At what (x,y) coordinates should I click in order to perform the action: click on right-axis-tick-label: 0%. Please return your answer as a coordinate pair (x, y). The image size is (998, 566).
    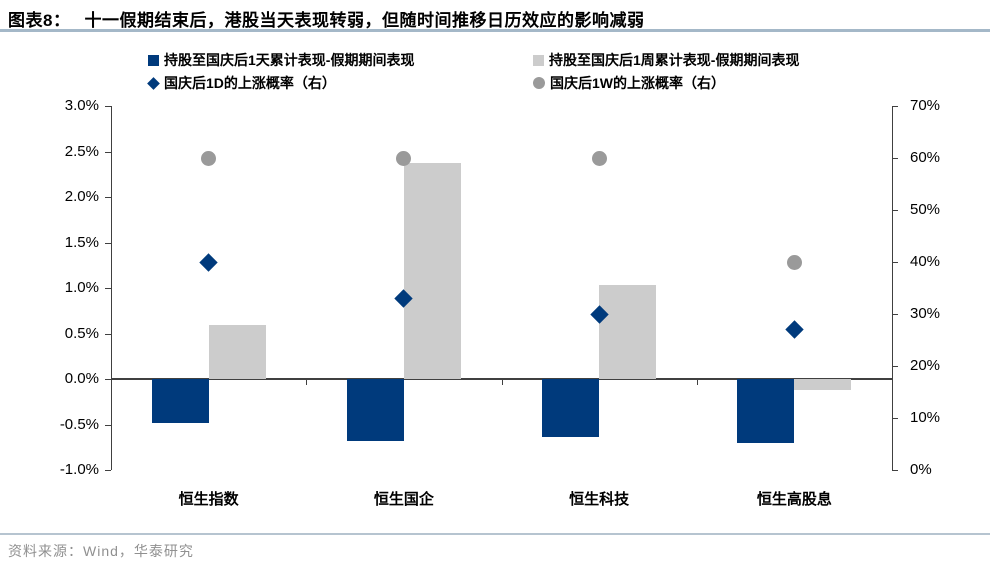
    Looking at the image, I should click on (921, 469).